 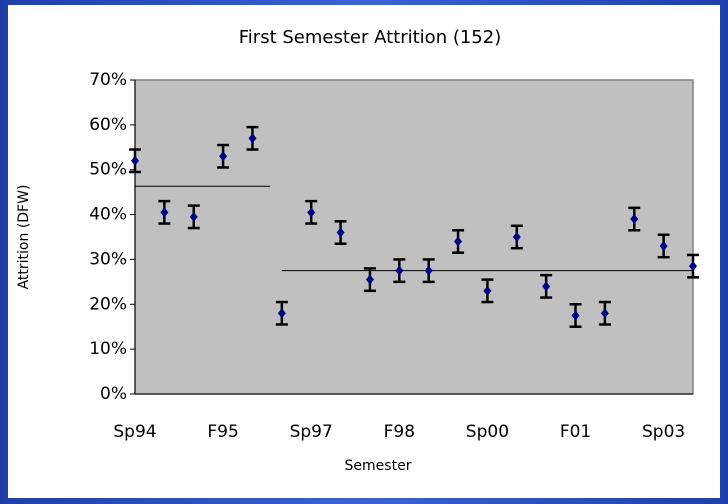 I want to click on y-tick-label: 50%, so click(x=108, y=170).